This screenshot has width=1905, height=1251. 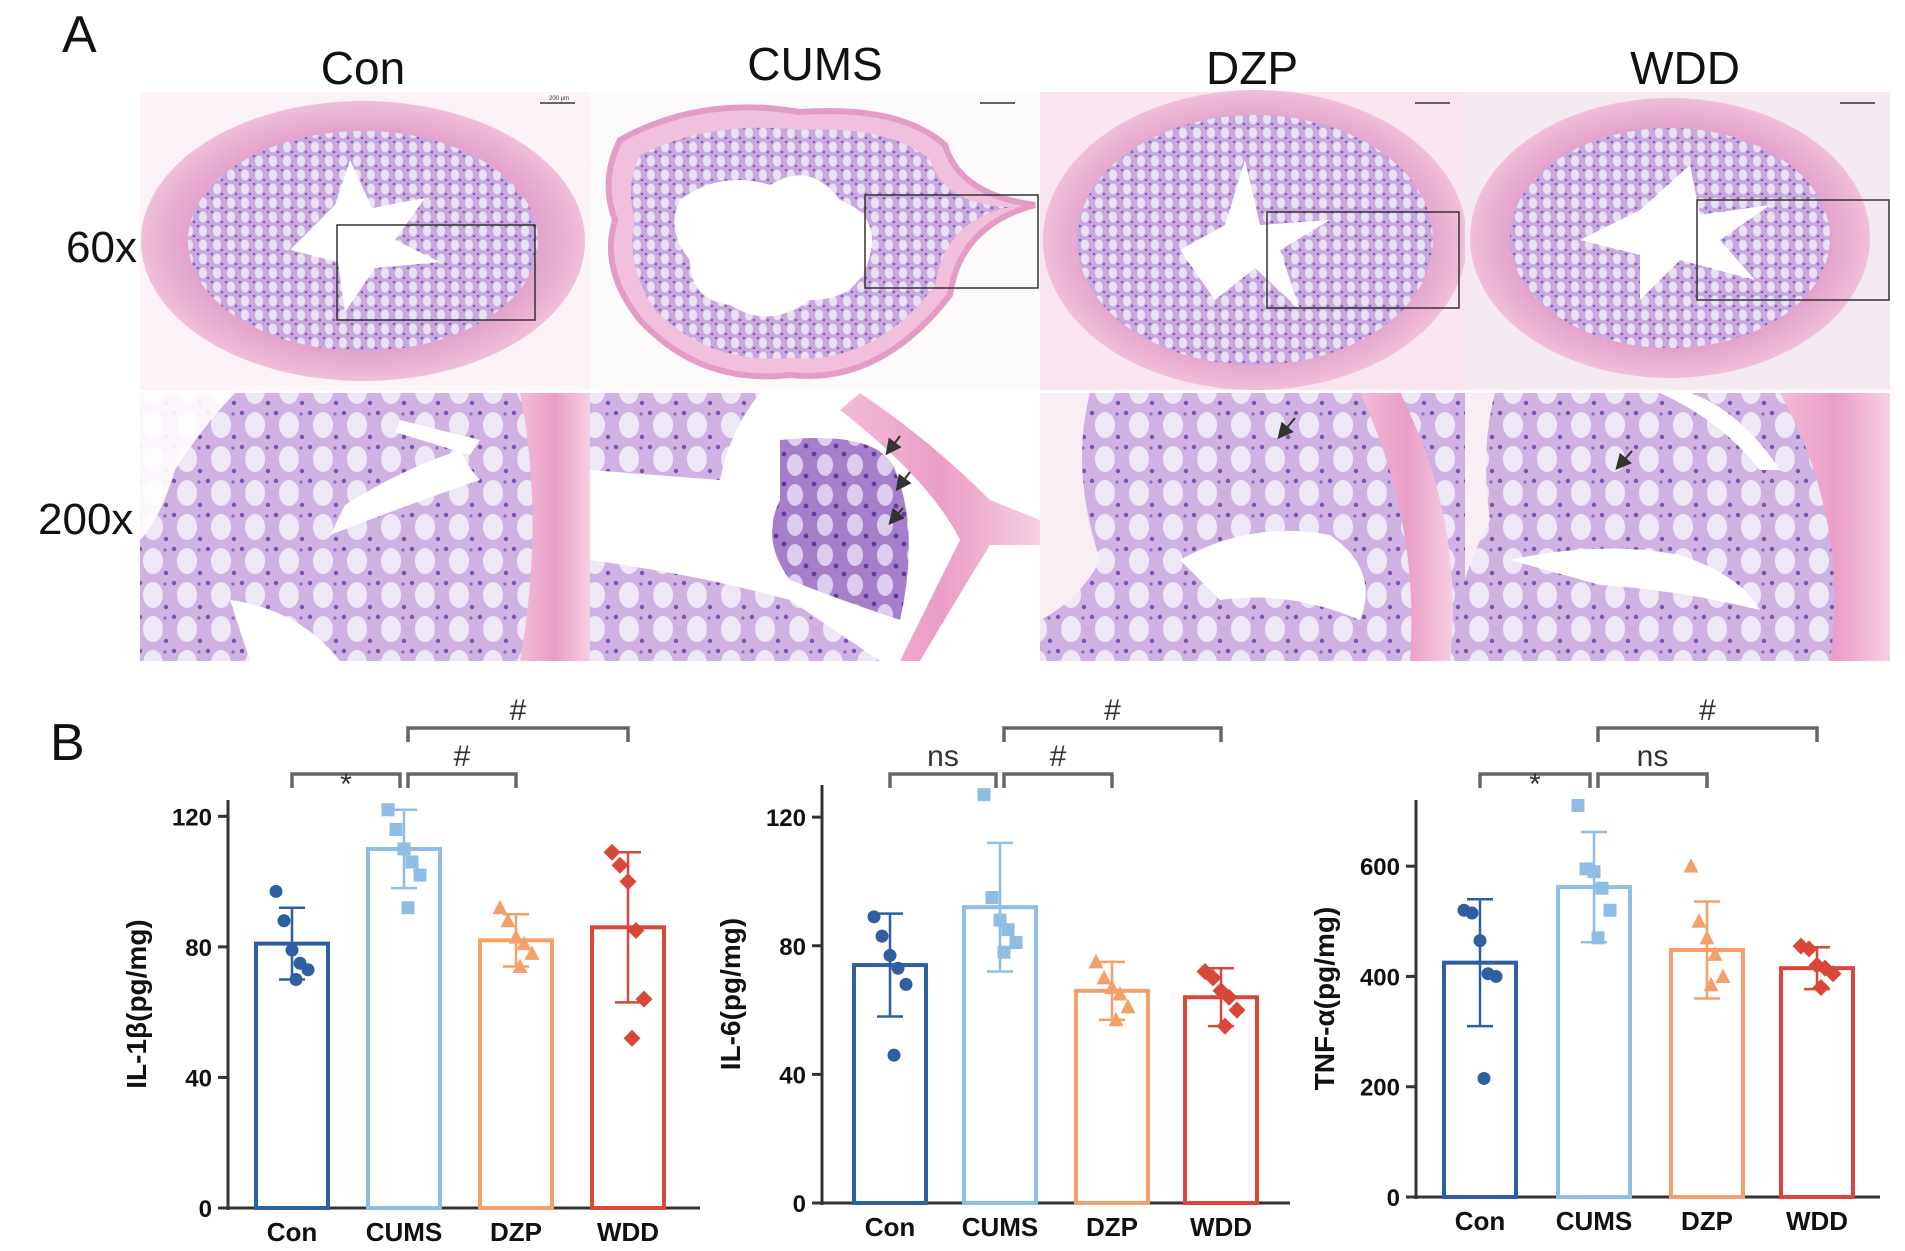 What do you see at coordinates (1030, 66) in the screenshot?
I see `column-headers: Con CUMS DZP WDD` at bounding box center [1030, 66].